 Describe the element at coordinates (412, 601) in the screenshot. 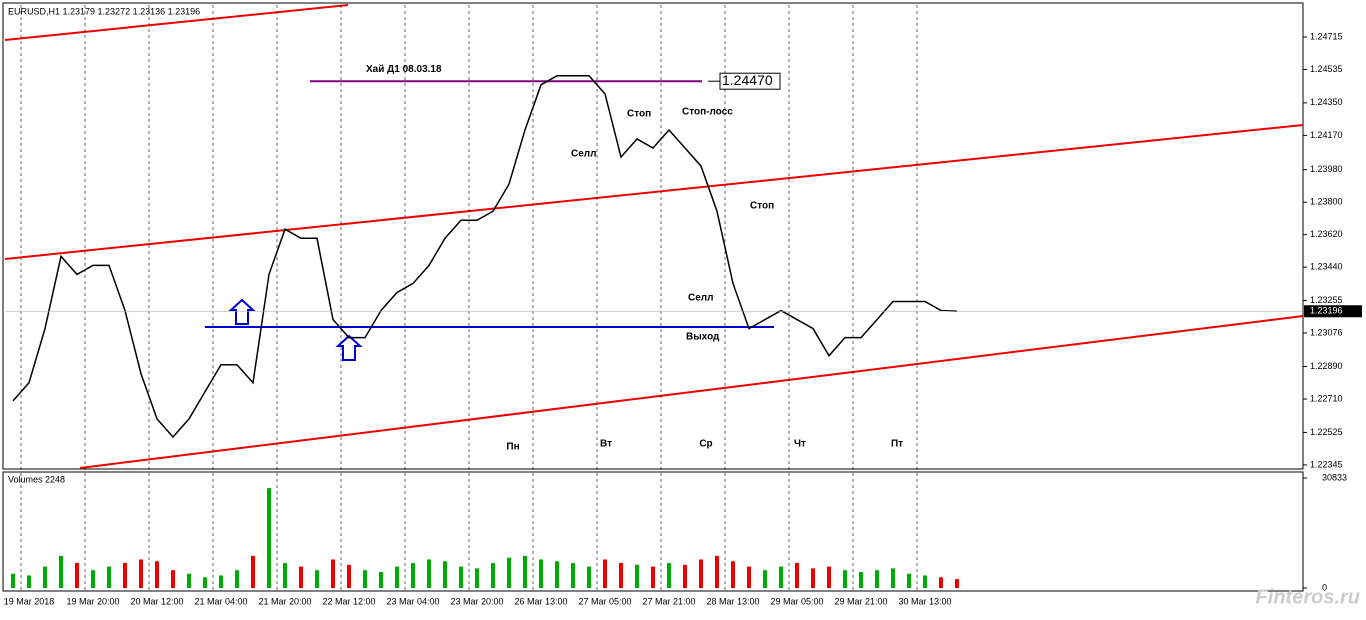

I see `x-tick-label: 23 Mar 04:00` at that location.